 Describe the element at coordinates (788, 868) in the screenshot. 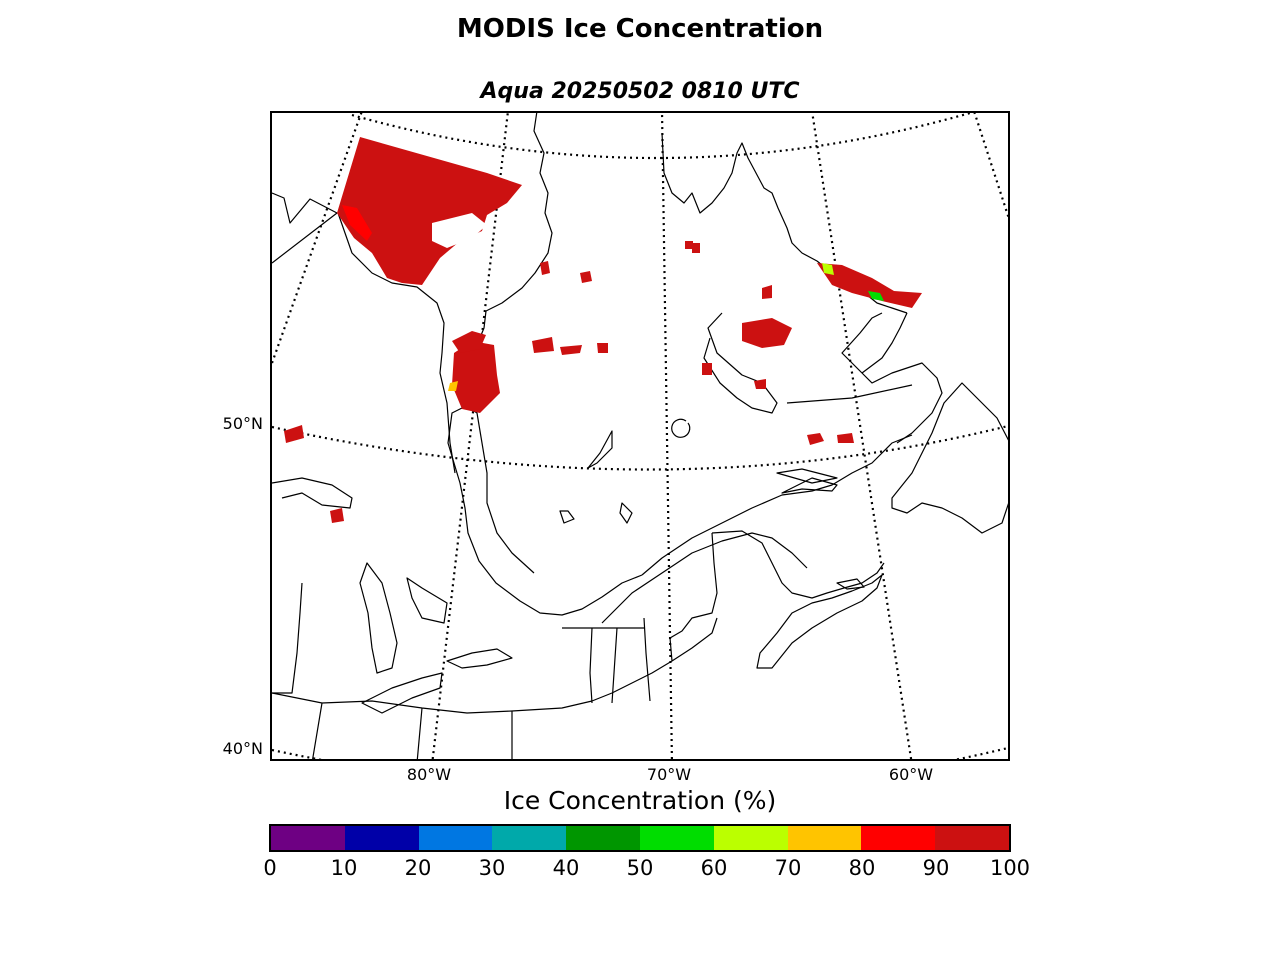

I see `colorbar-tick-label: 70` at that location.